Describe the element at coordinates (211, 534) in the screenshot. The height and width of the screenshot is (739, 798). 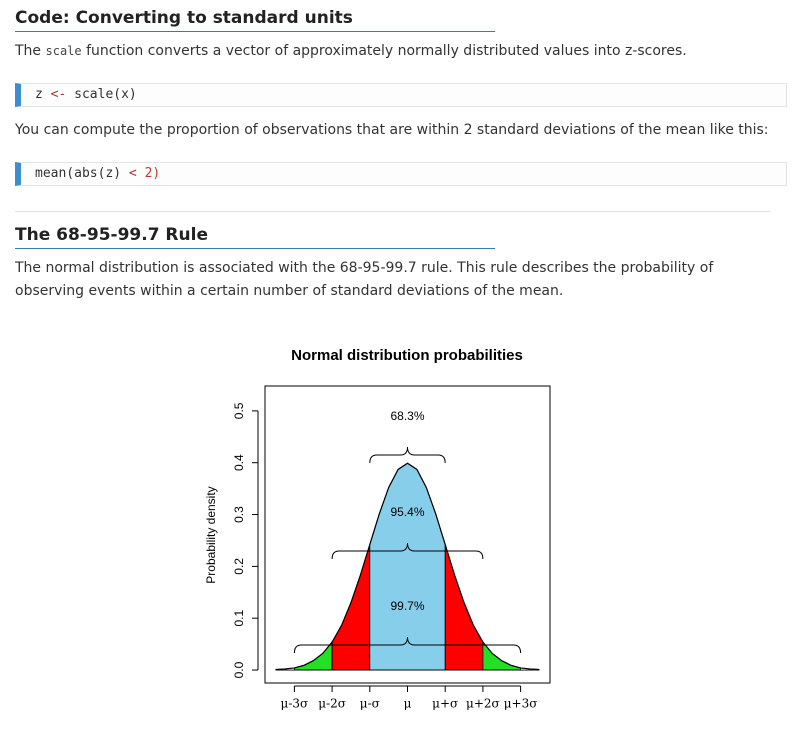
I see `y-axis-label: Probability density` at that location.